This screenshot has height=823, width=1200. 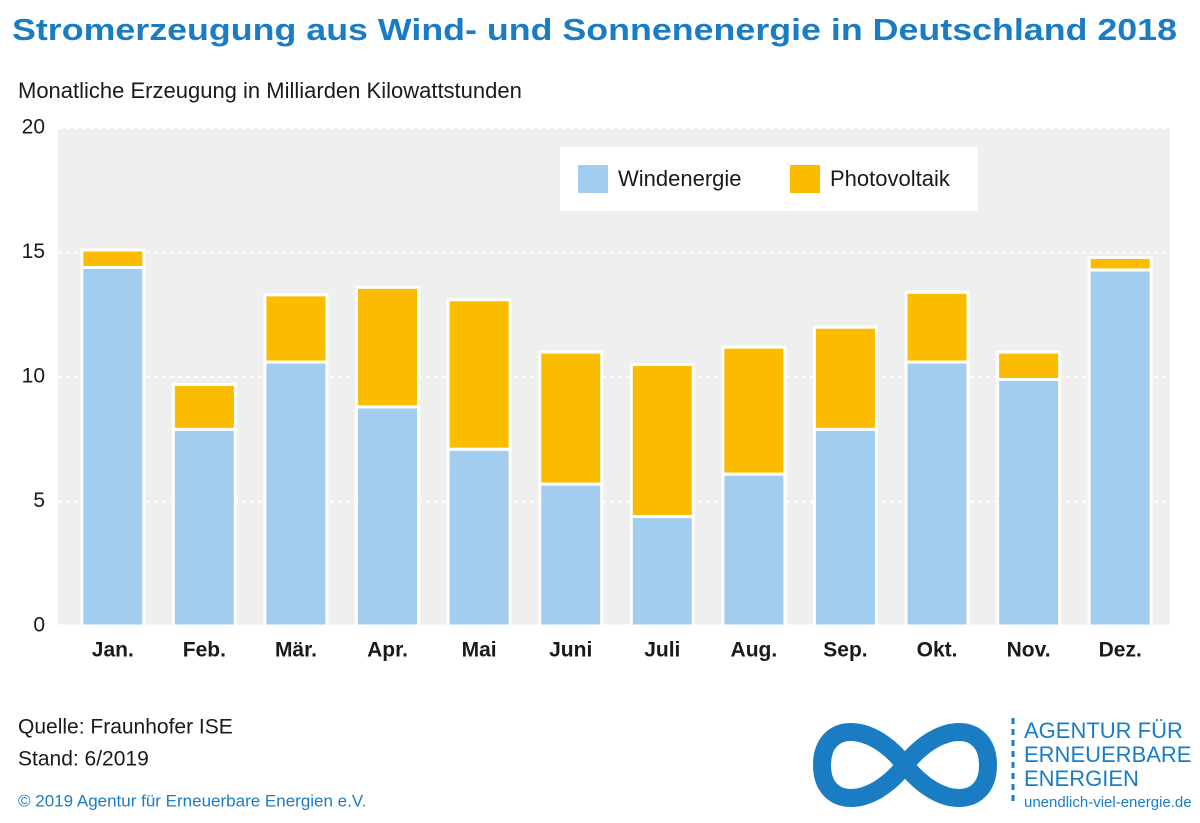 What do you see at coordinates (1103, 730) in the screenshot?
I see `logo-text: AGENTUR FÜR` at bounding box center [1103, 730].